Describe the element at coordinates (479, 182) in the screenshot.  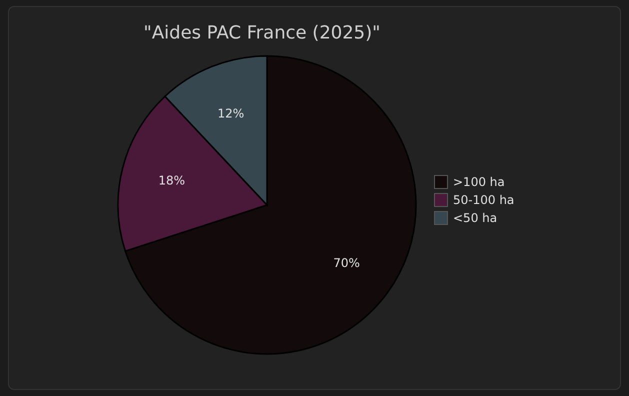
I see `legend-label: >100 ha` at that location.